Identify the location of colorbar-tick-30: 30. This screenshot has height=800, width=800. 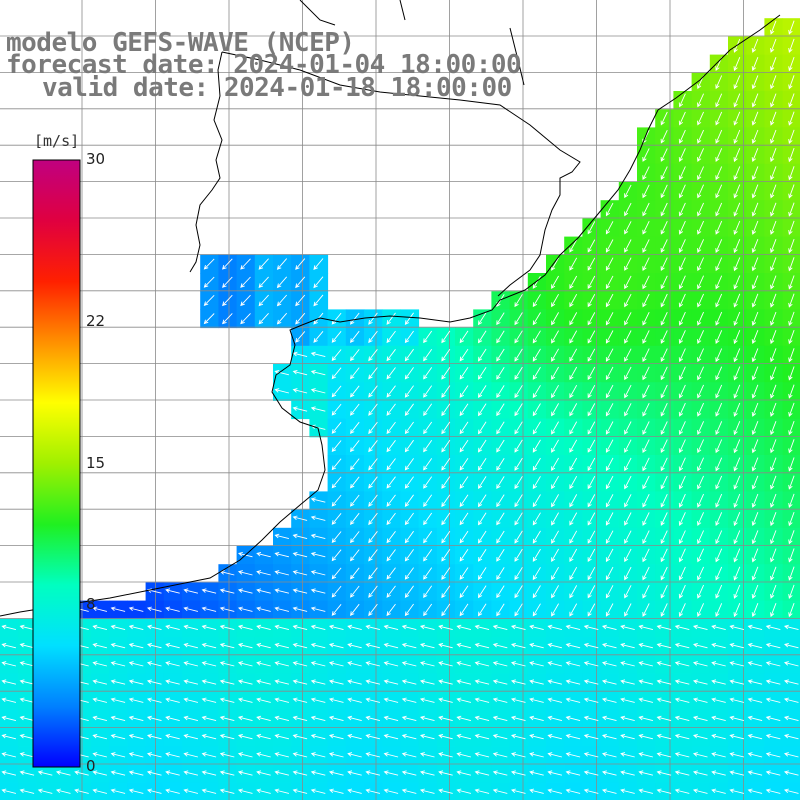
(96, 159).